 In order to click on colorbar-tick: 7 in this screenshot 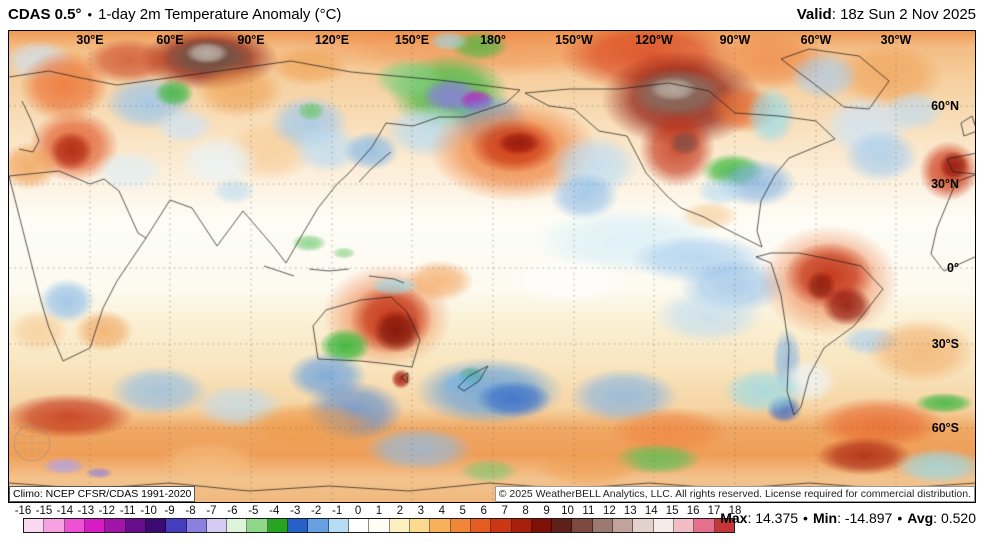, I will do `click(504, 511)`.